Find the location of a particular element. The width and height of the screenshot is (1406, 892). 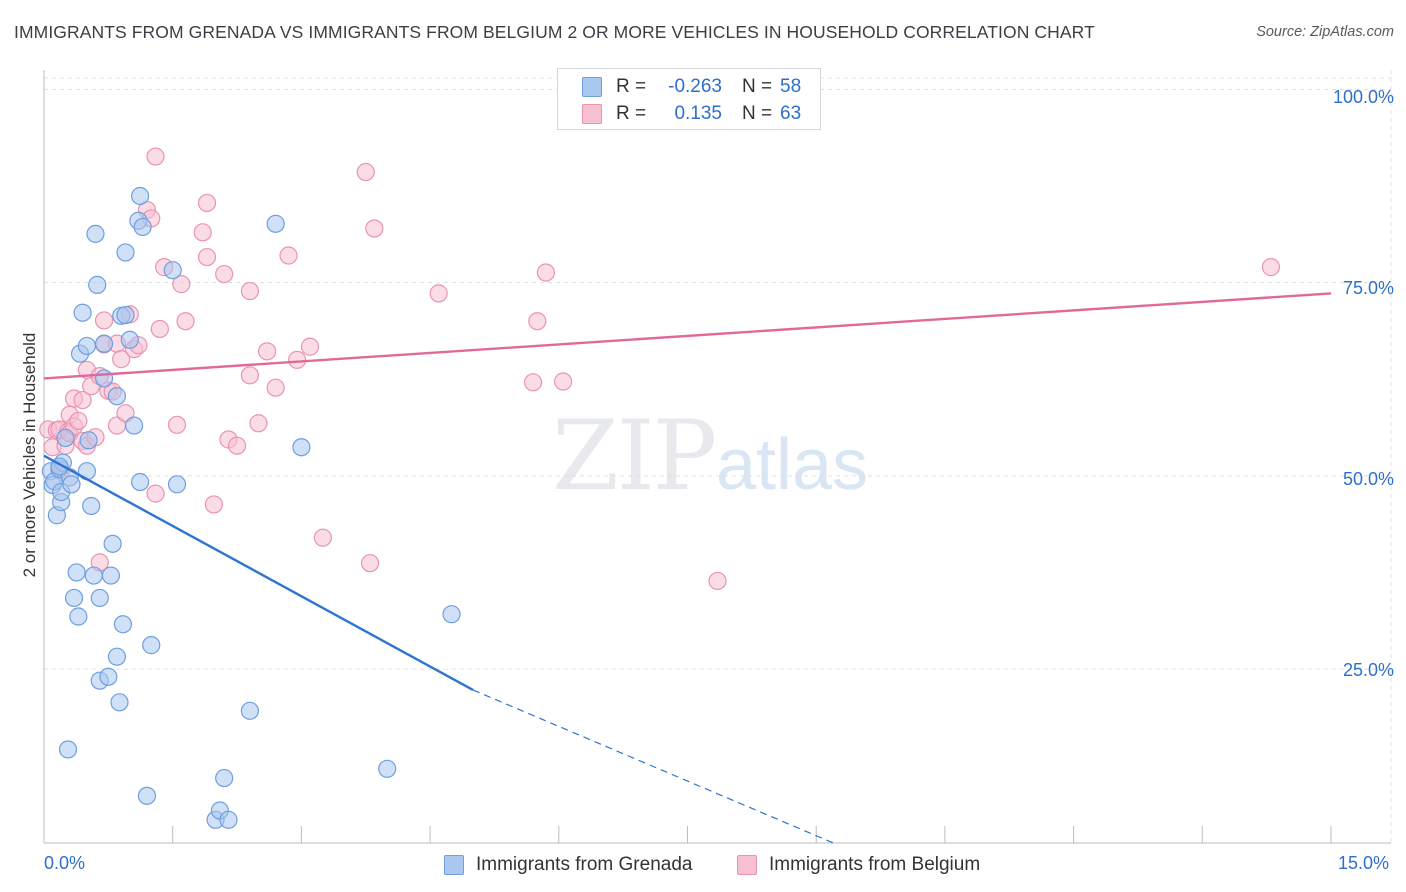

y-tick-label-25: 25.0% is located at coordinates (1368, 670).